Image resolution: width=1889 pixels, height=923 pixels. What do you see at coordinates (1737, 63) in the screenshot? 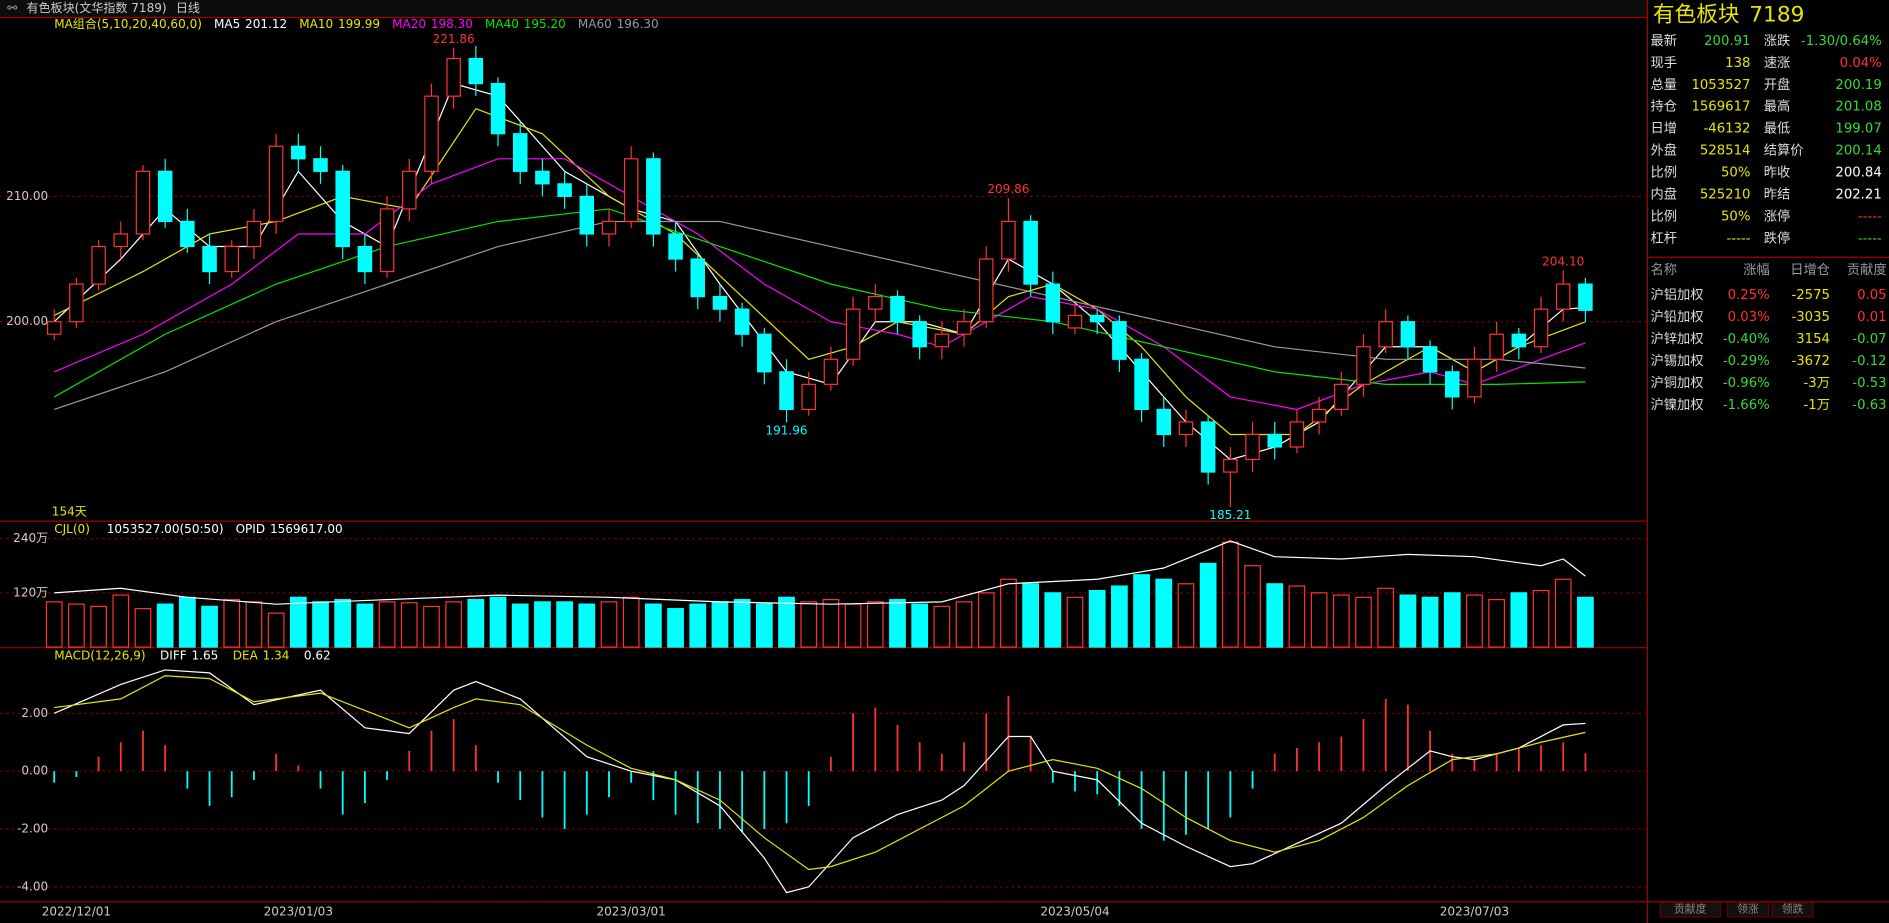
I see `quote-value: 138` at bounding box center [1737, 63].